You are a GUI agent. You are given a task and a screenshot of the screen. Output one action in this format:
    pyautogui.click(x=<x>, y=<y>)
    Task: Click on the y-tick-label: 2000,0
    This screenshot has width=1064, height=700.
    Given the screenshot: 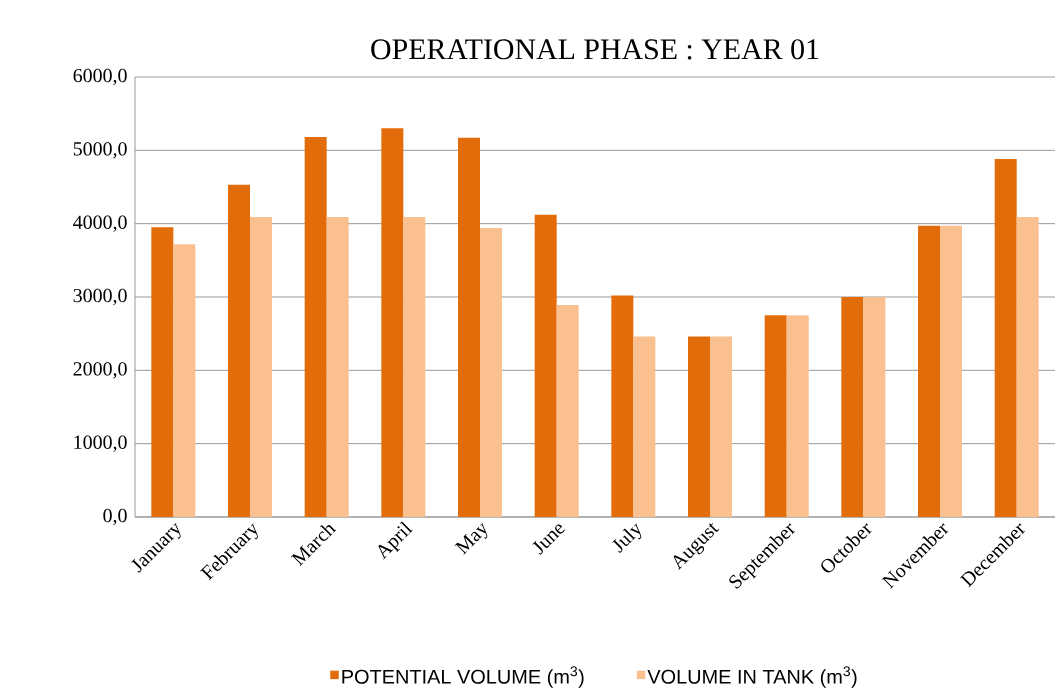 What is the action you would take?
    pyautogui.click(x=100, y=370)
    